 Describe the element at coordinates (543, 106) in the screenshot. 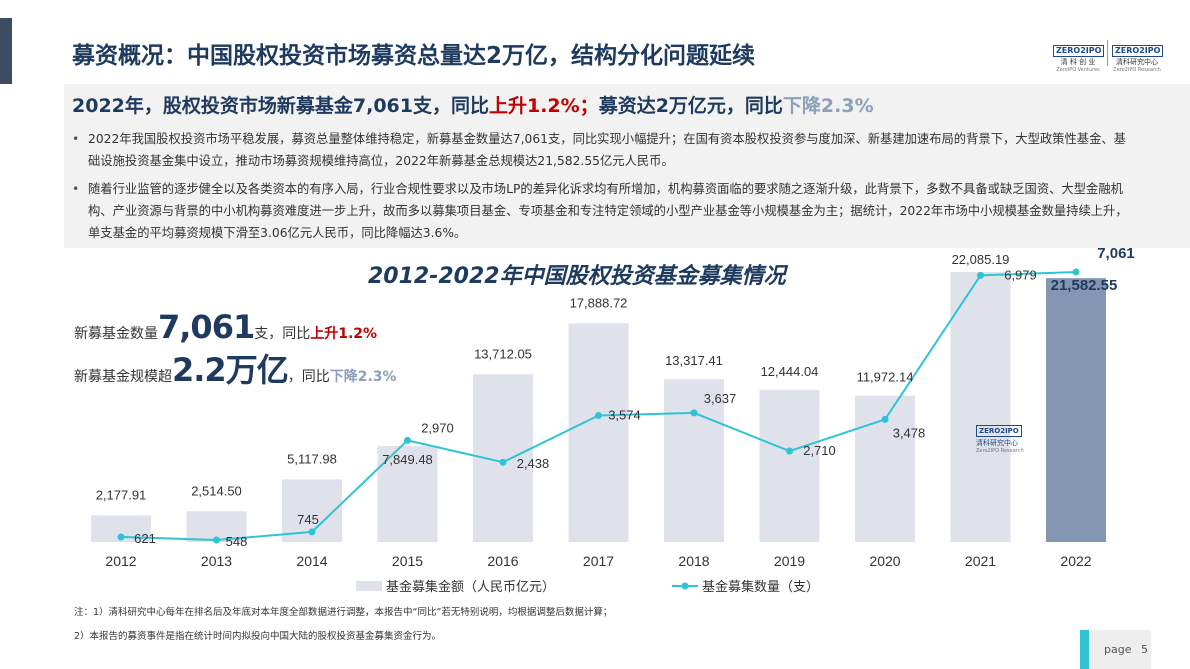

I see `subtitle-up-change: 上升1.2%；` at that location.